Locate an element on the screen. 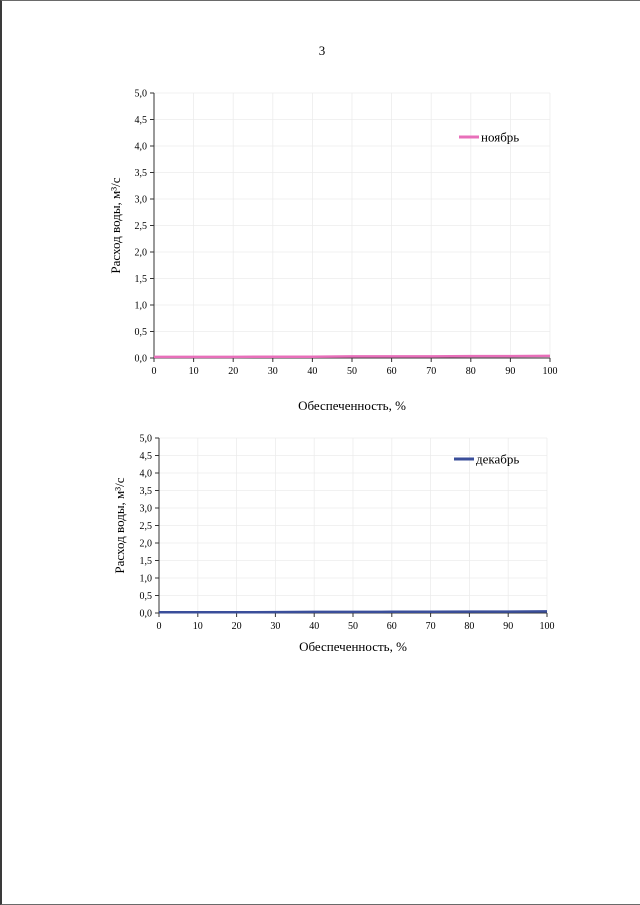 The image size is (640, 905). legend-label: декабрь is located at coordinates (497, 459).